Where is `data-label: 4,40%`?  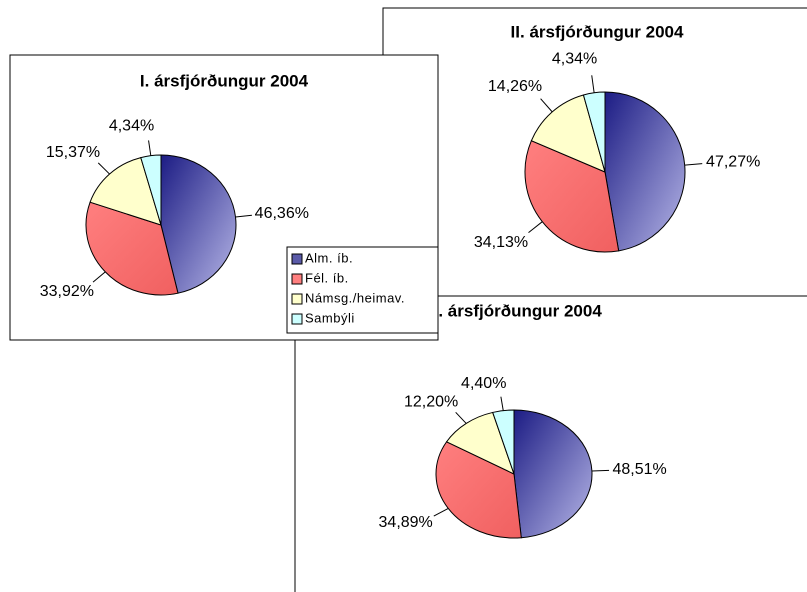
data-label: 4,40% is located at coordinates (483, 383).